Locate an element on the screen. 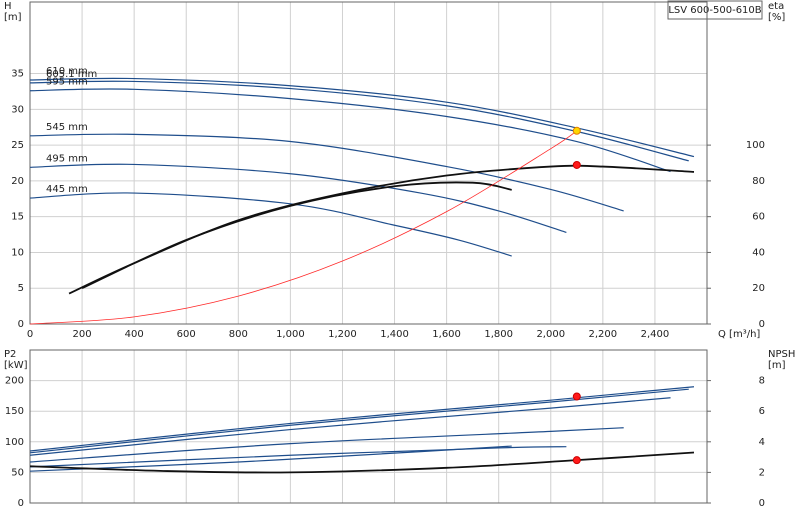 This screenshot has width=800, height=520. curve-label: 545 mm is located at coordinates (67, 127).